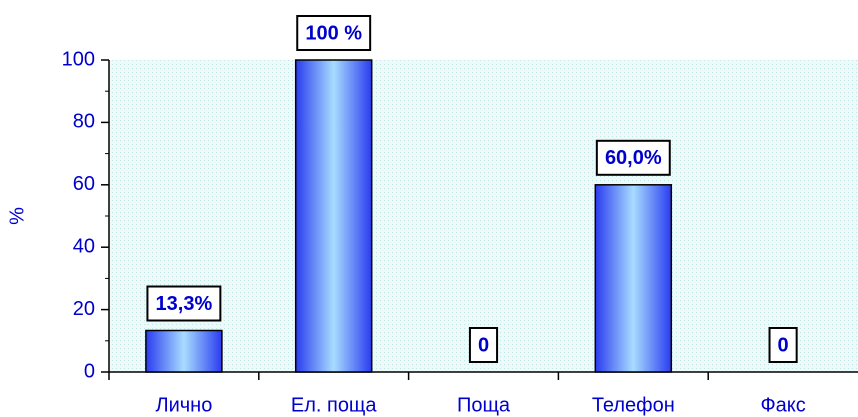  I want to click on value-label: 13,3%, so click(184, 304).